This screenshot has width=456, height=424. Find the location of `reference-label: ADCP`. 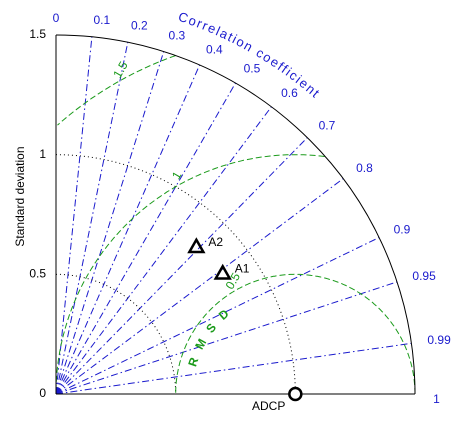

reference-label: ADCP is located at coordinates (268, 406).